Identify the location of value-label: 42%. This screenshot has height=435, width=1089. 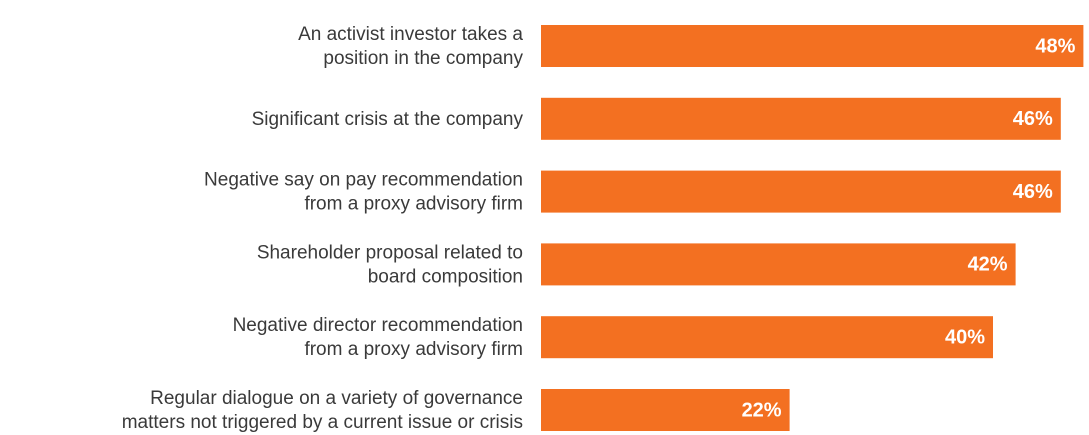
(988, 265).